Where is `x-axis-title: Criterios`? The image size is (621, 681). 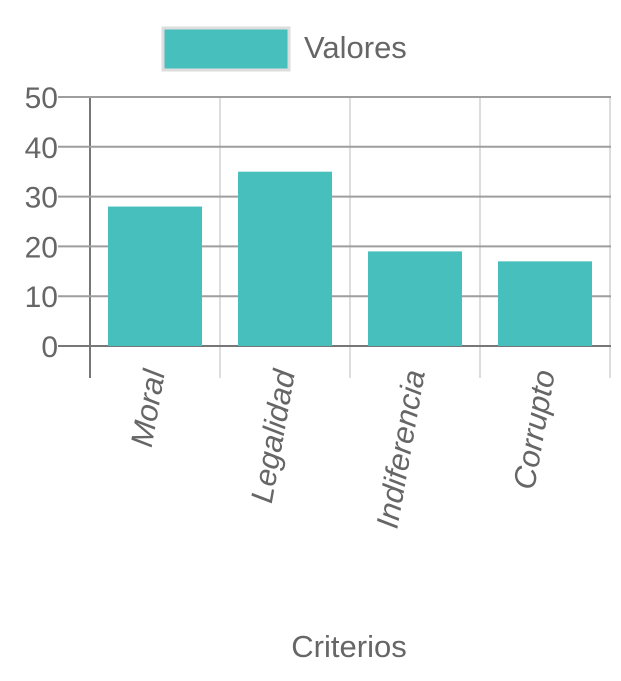 x-axis-title: Criterios is located at coordinates (348, 646).